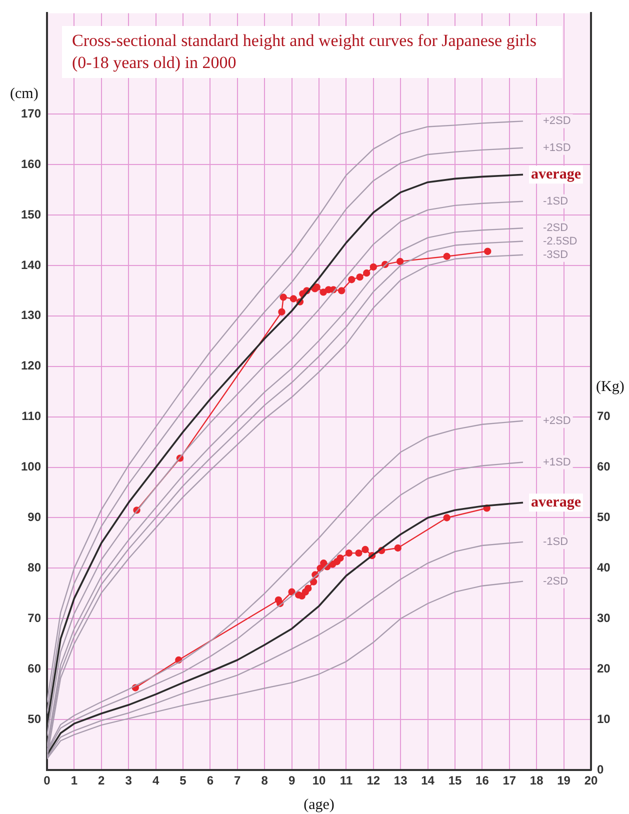 The image size is (629, 814). I want to click on x-tick-label: 4, so click(156, 781).